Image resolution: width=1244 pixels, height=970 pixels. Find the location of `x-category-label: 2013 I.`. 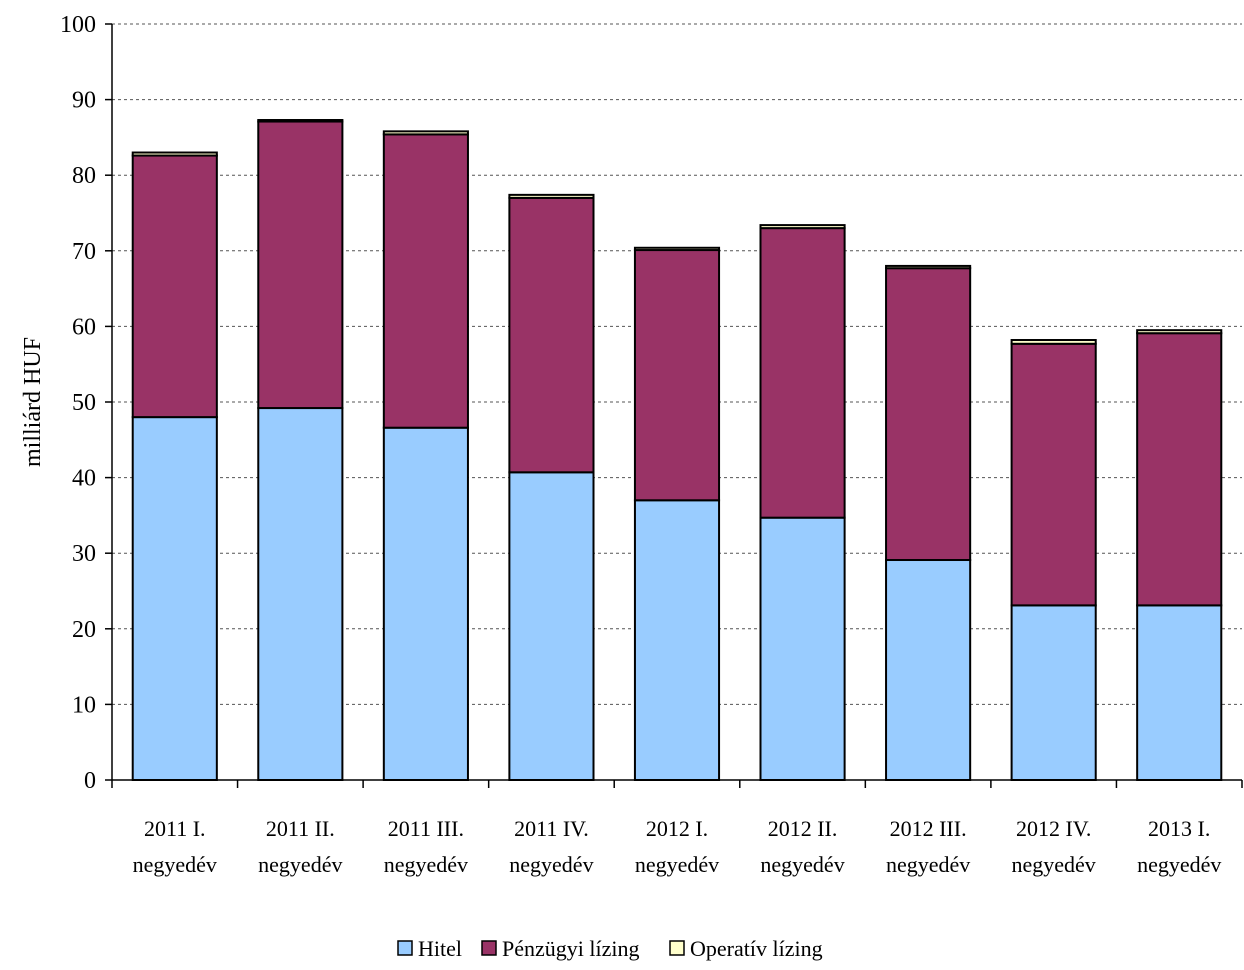

x-category-label: 2013 I. is located at coordinates (1179, 828).